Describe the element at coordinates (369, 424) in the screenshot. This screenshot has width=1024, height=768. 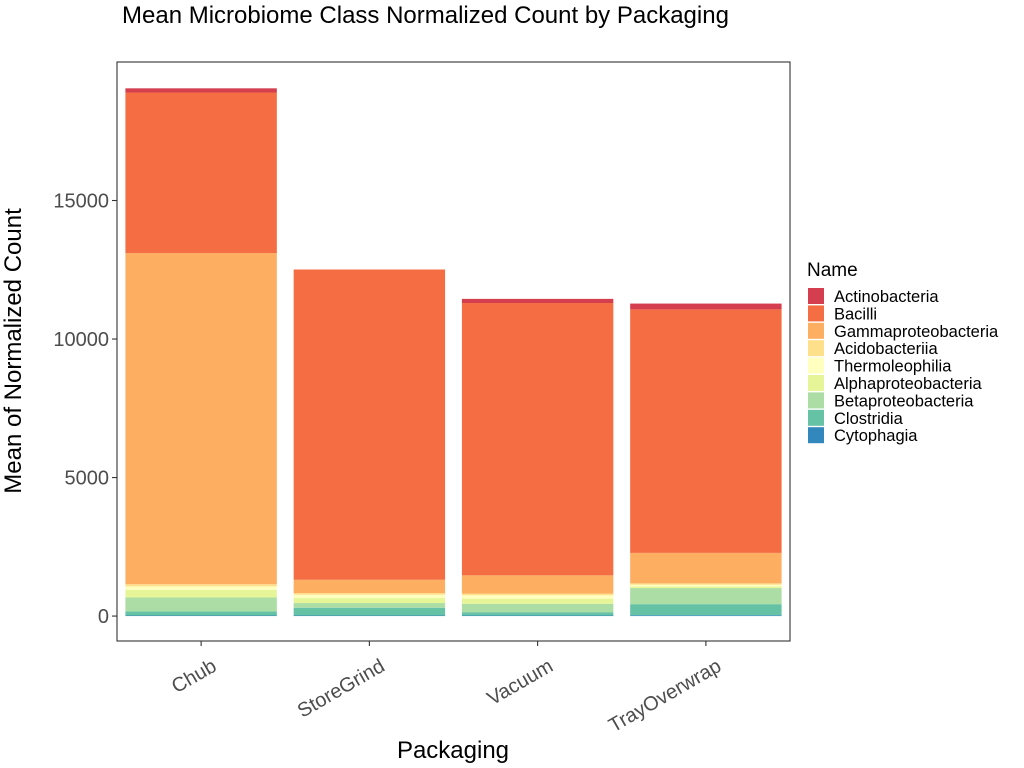
I see `bar-storegrind-bacilli` at that location.